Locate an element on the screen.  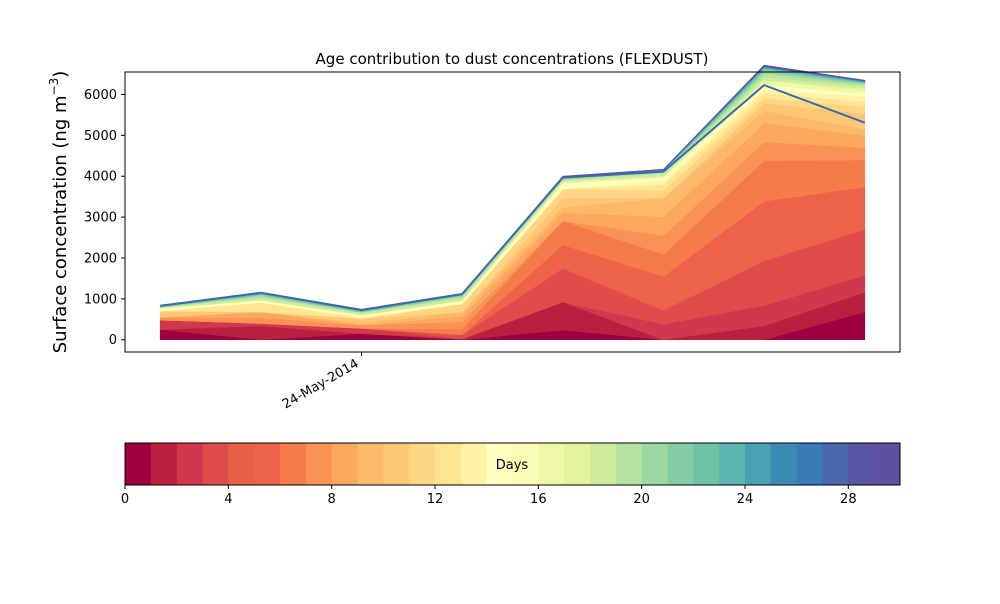
colorbar: 0 4 8 12 16 20 24 28 is located at coordinates (511, 474).